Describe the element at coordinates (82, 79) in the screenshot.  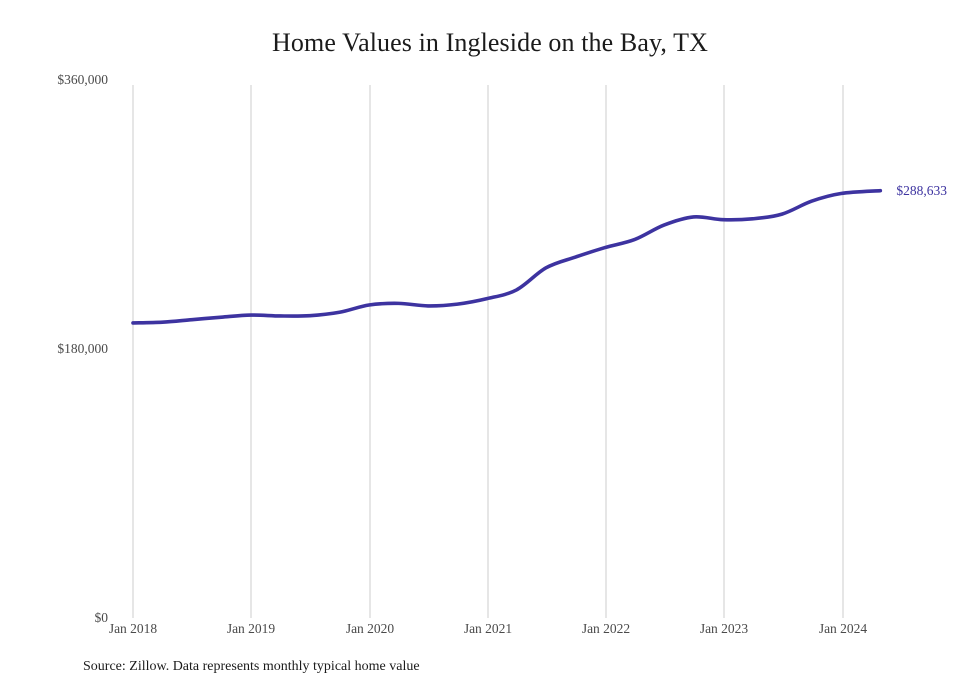
I see `y-tick-label: $360,000` at that location.